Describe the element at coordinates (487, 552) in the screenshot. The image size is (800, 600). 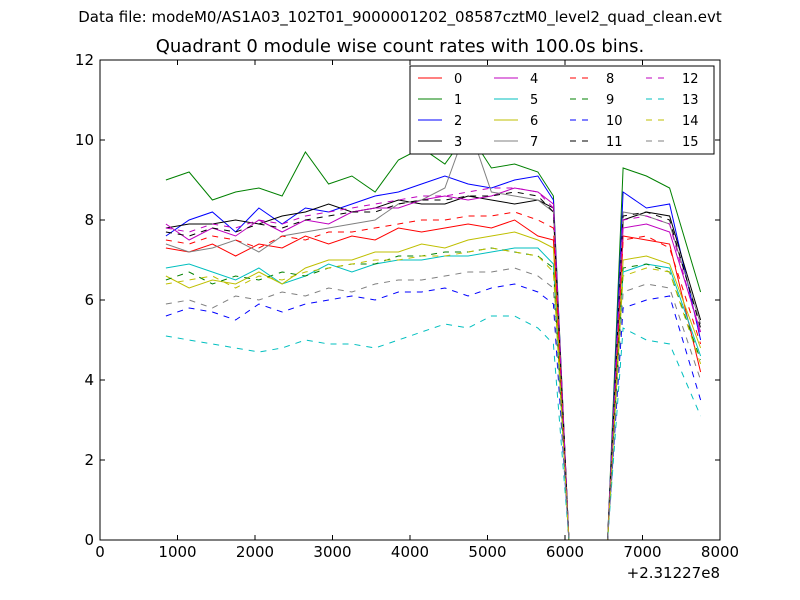
I see `x-tick-label: 5000` at that location.